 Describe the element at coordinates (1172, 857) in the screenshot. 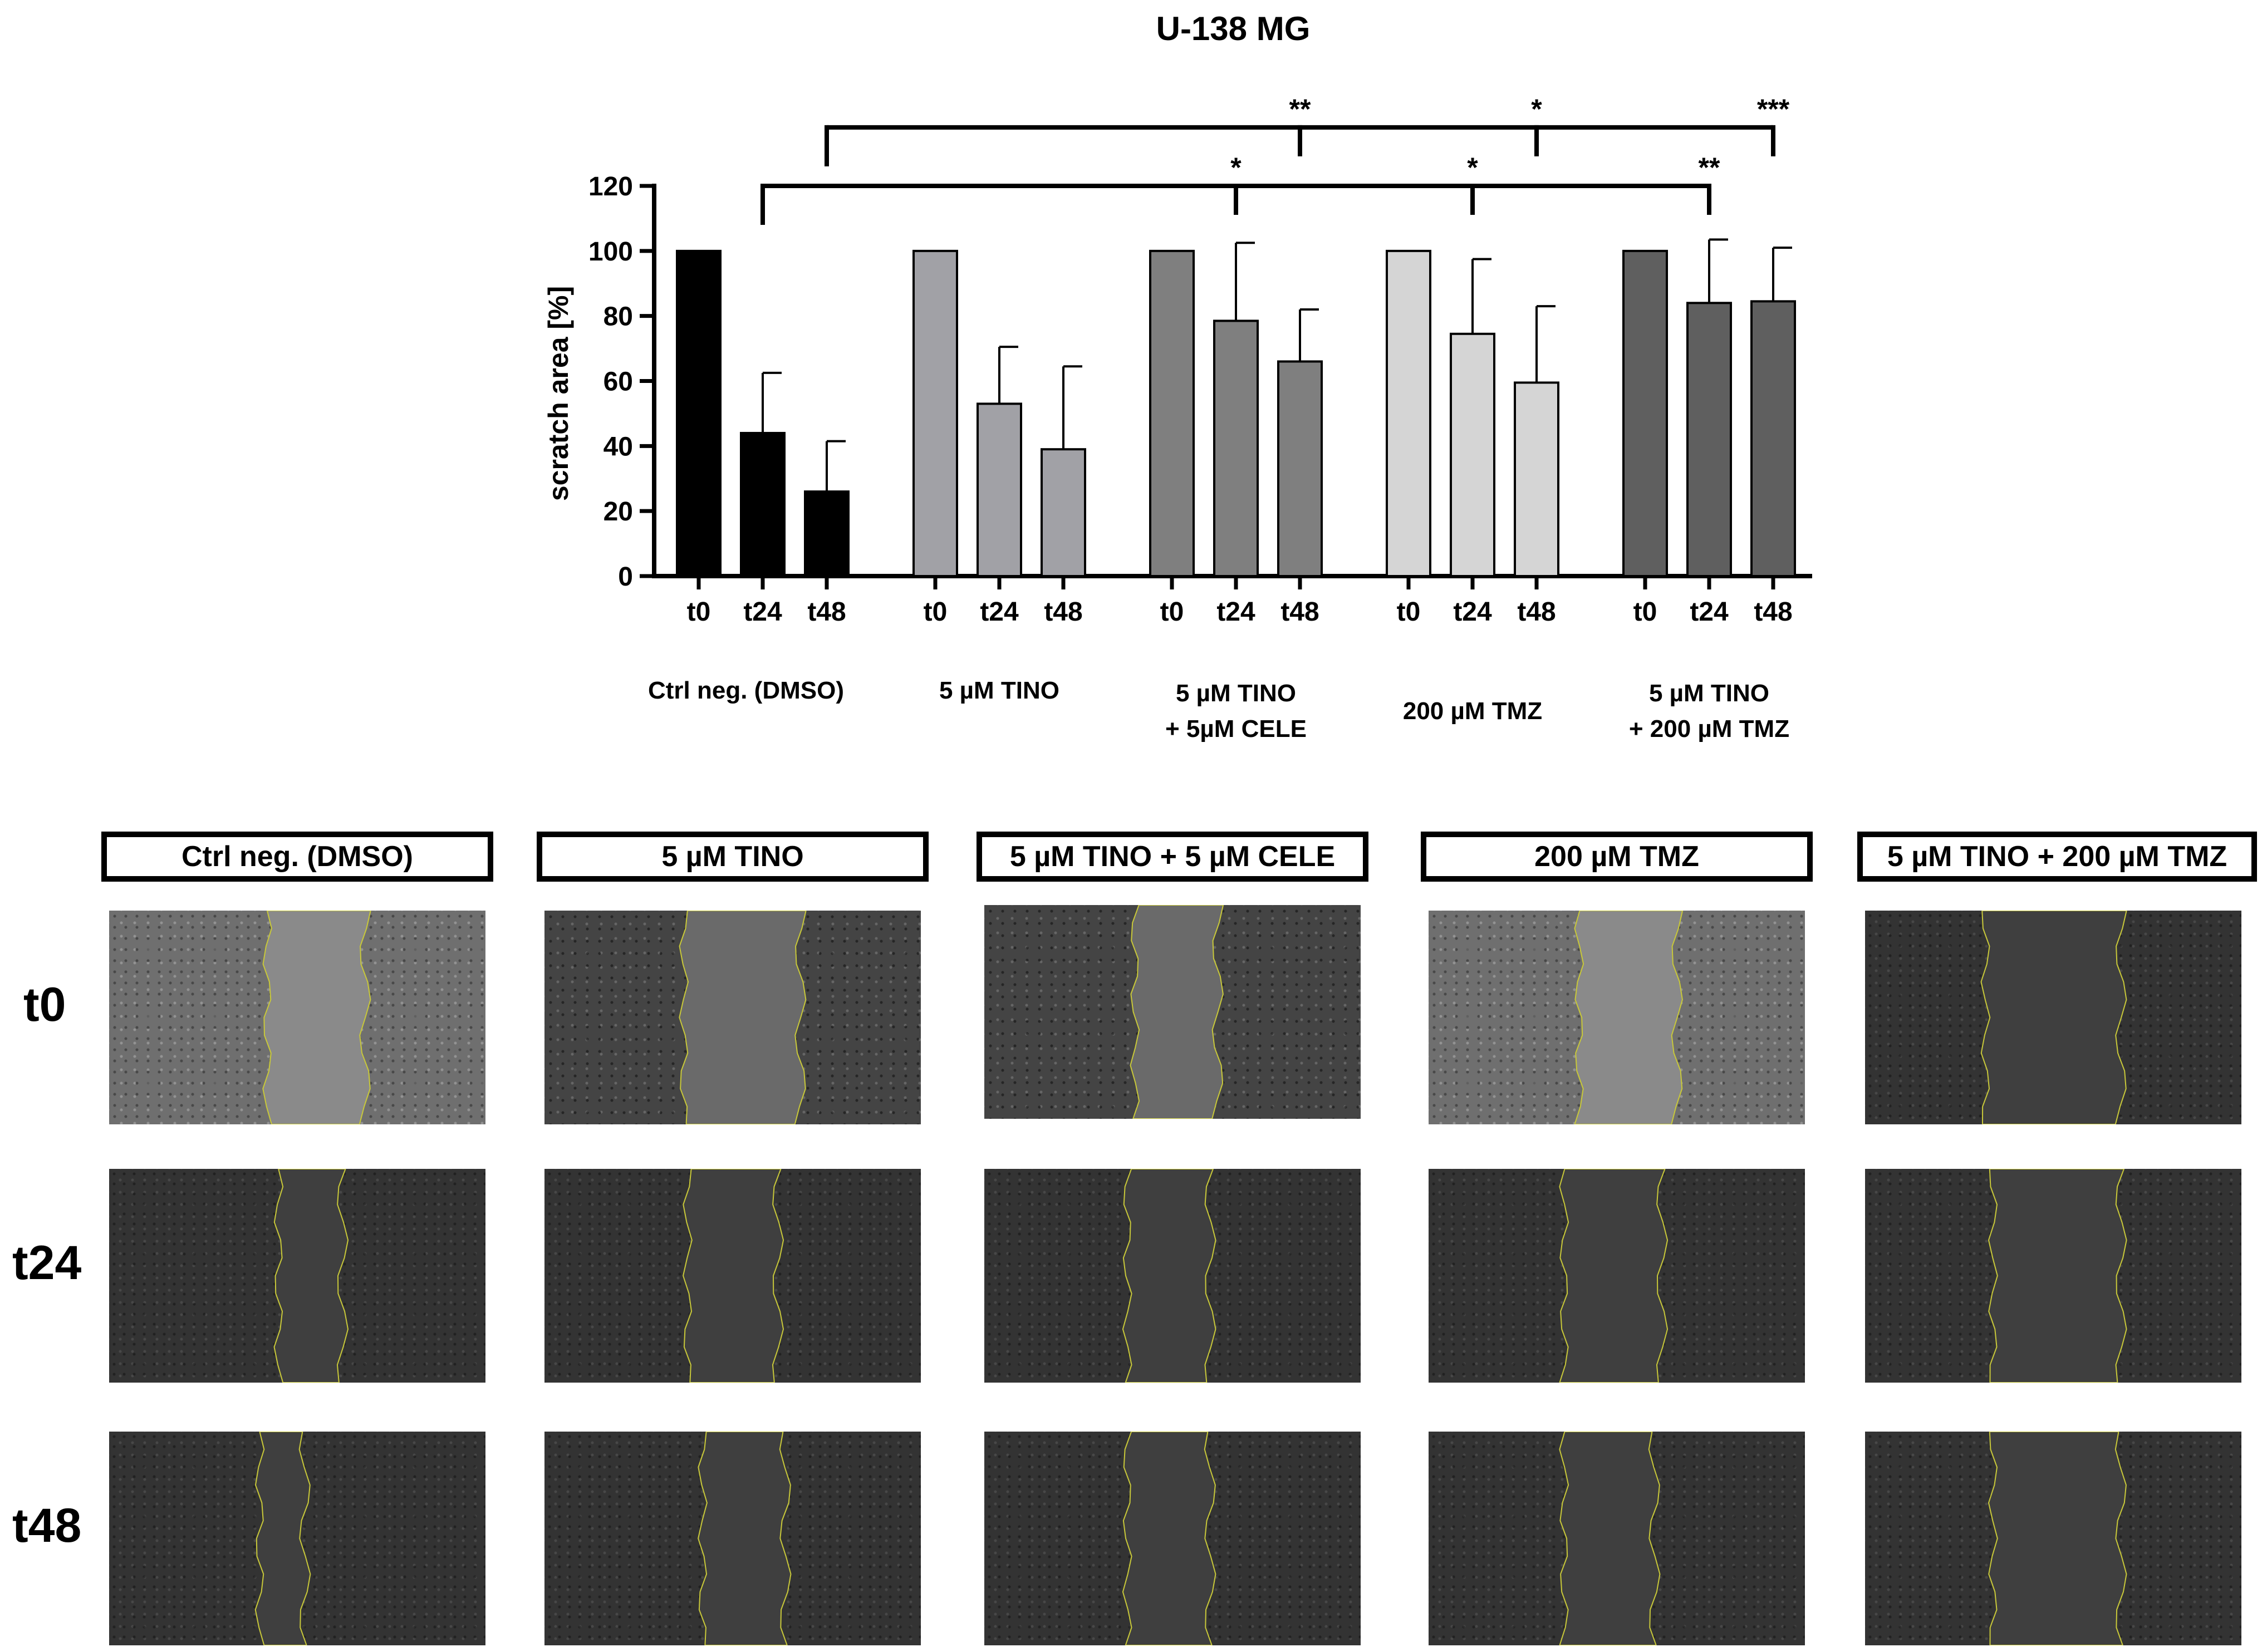

I see `panel-column-label: 5 µM TINO + 5 µM CELE` at that location.